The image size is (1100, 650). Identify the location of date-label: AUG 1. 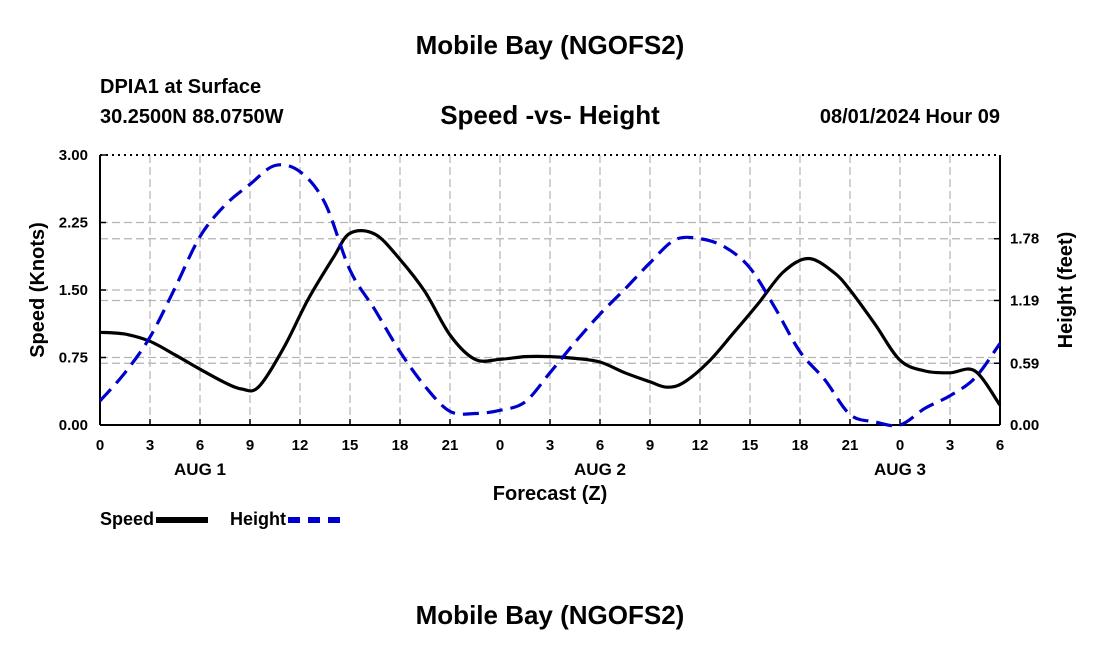
(200, 469).